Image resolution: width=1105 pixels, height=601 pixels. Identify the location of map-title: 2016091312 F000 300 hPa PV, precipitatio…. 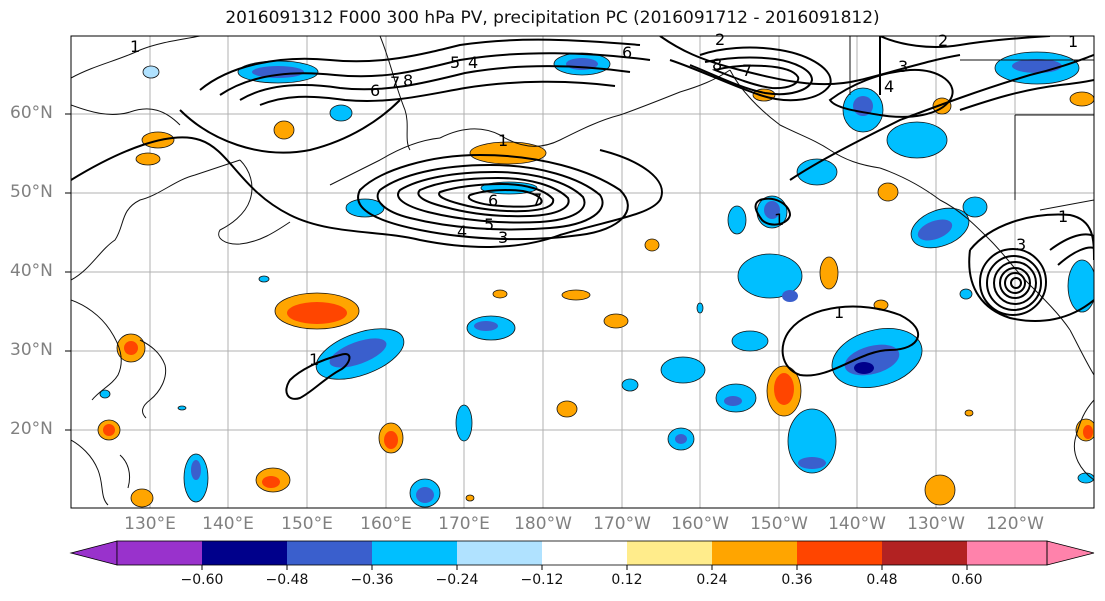
(552, 18).